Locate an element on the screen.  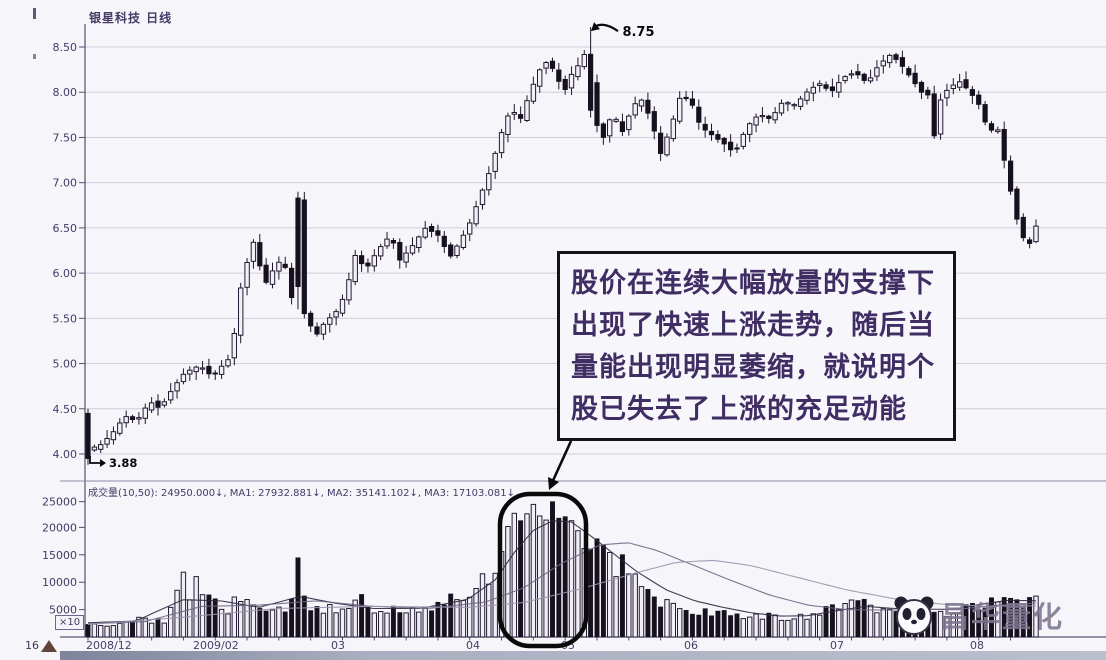
svg-text: 3.88 is located at coordinates (123, 463).